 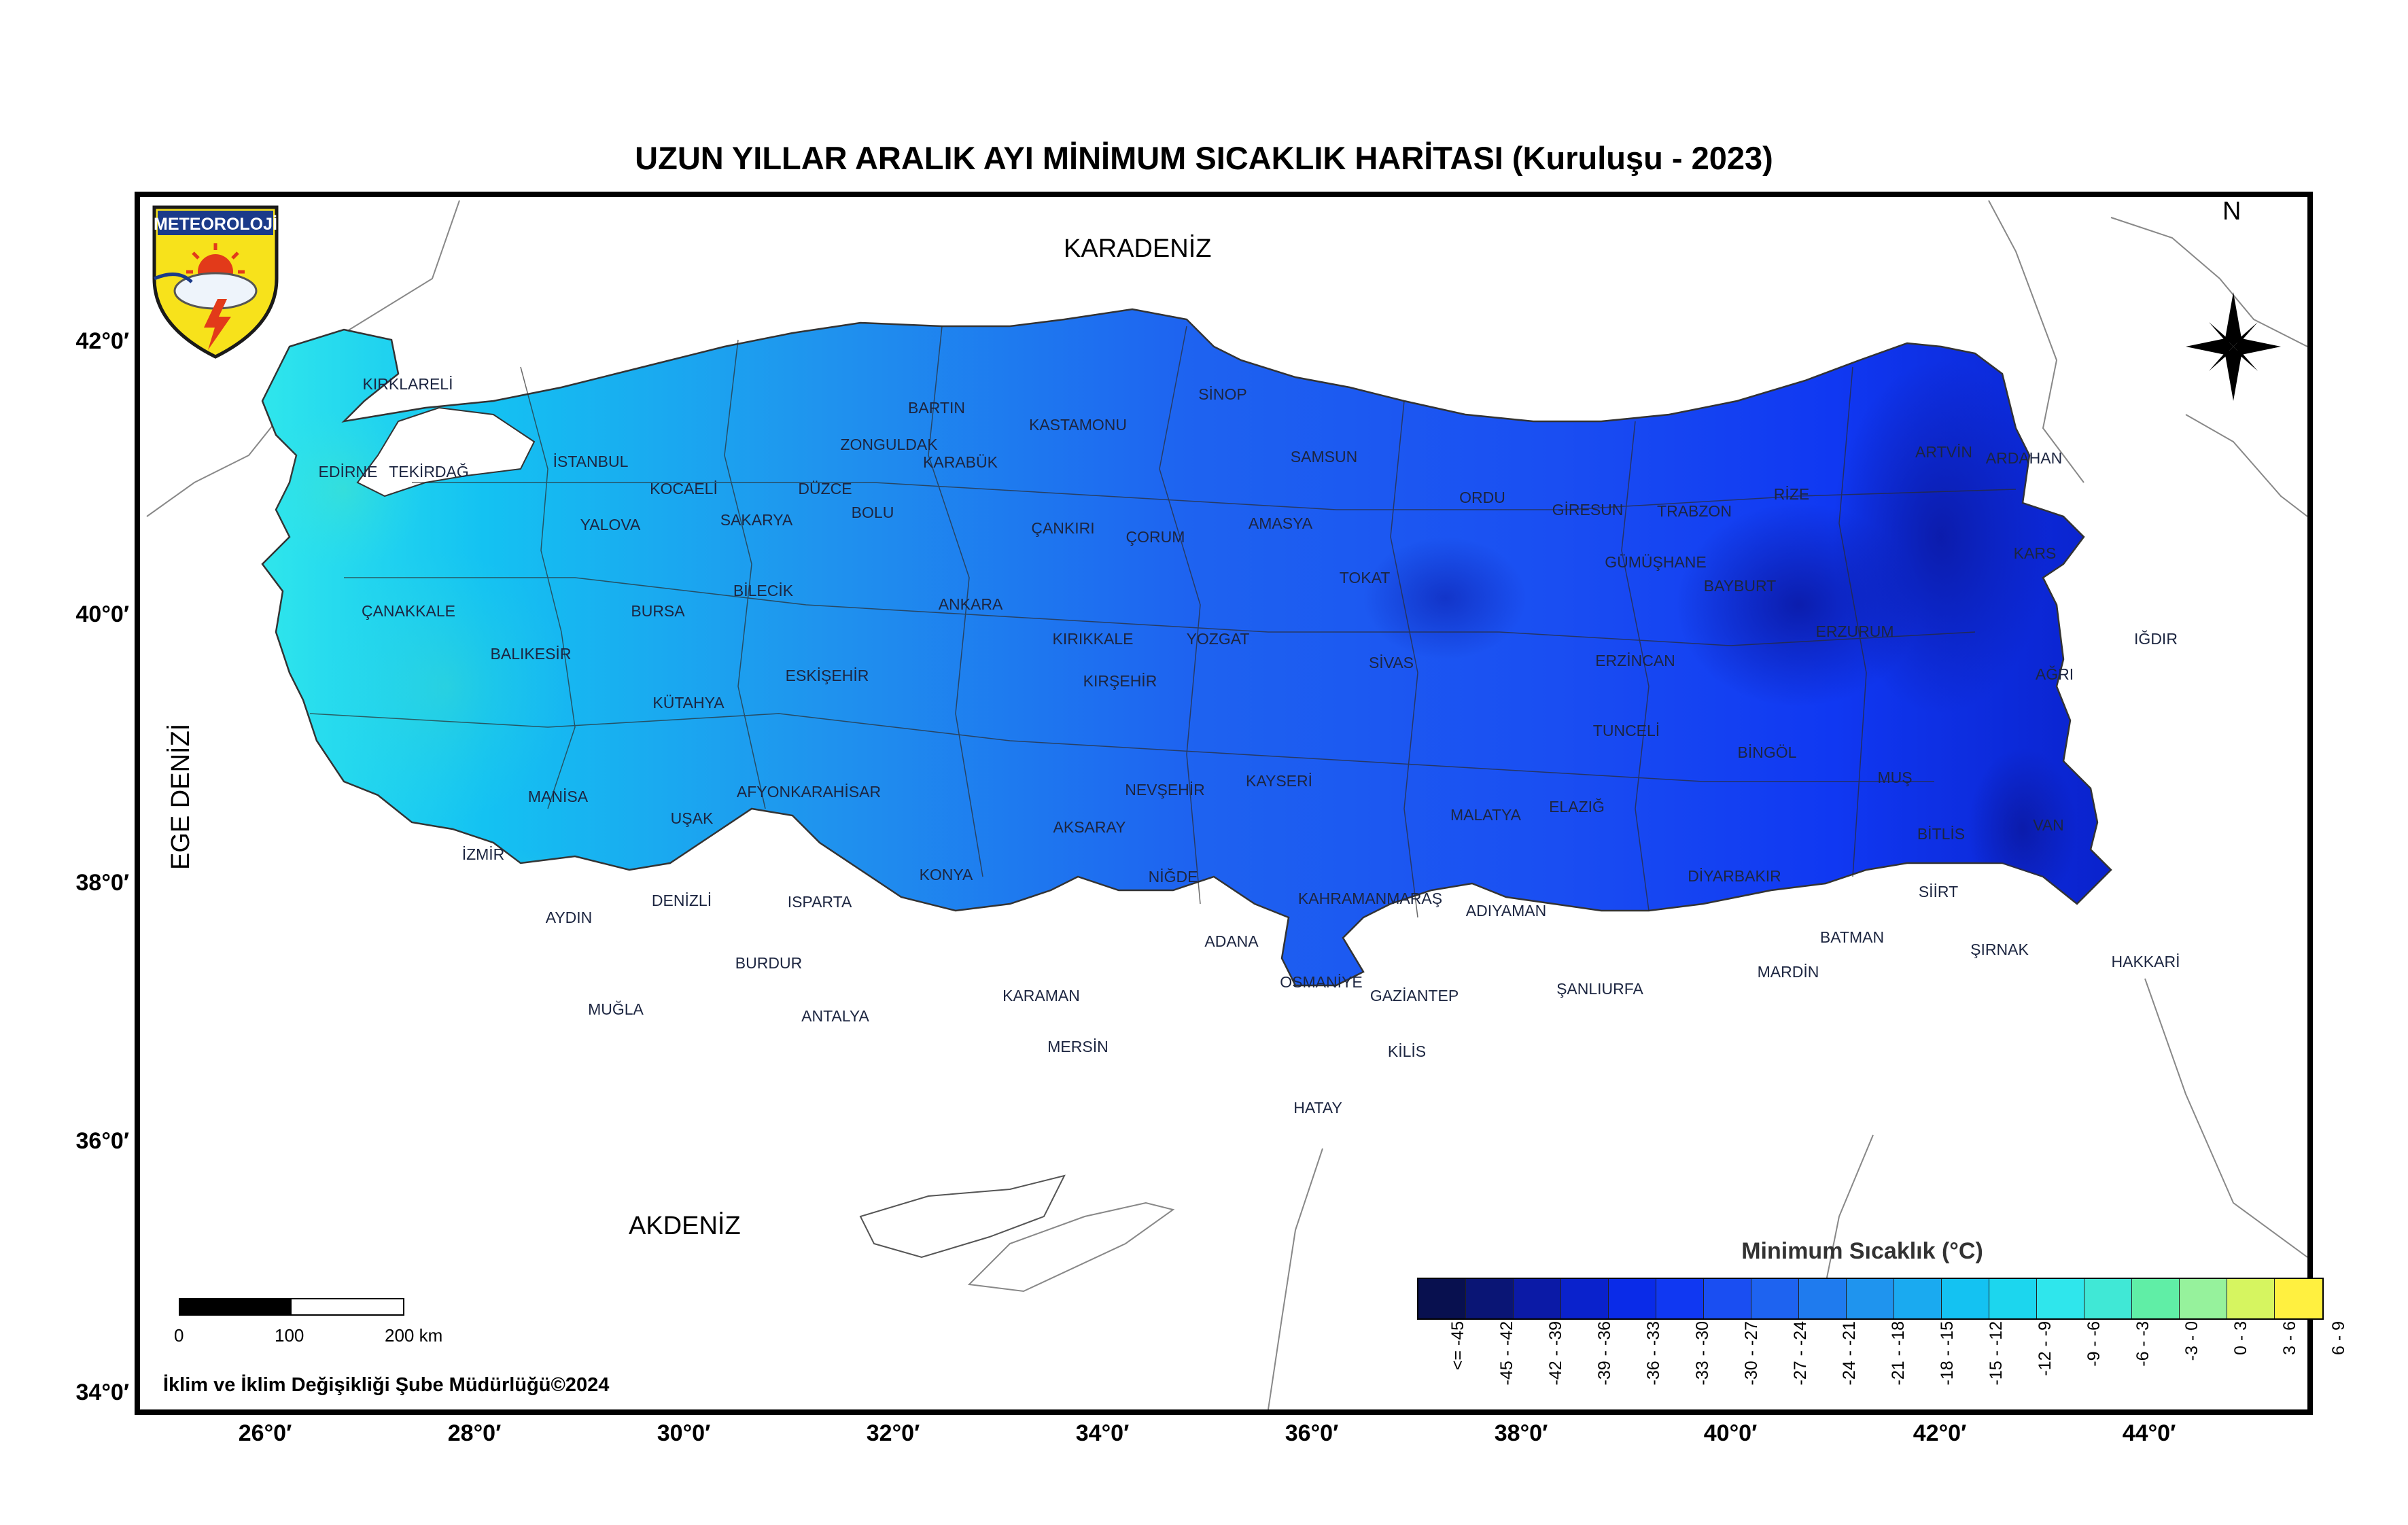 I want to click on province-label: UŞAK, so click(x=692, y=818).